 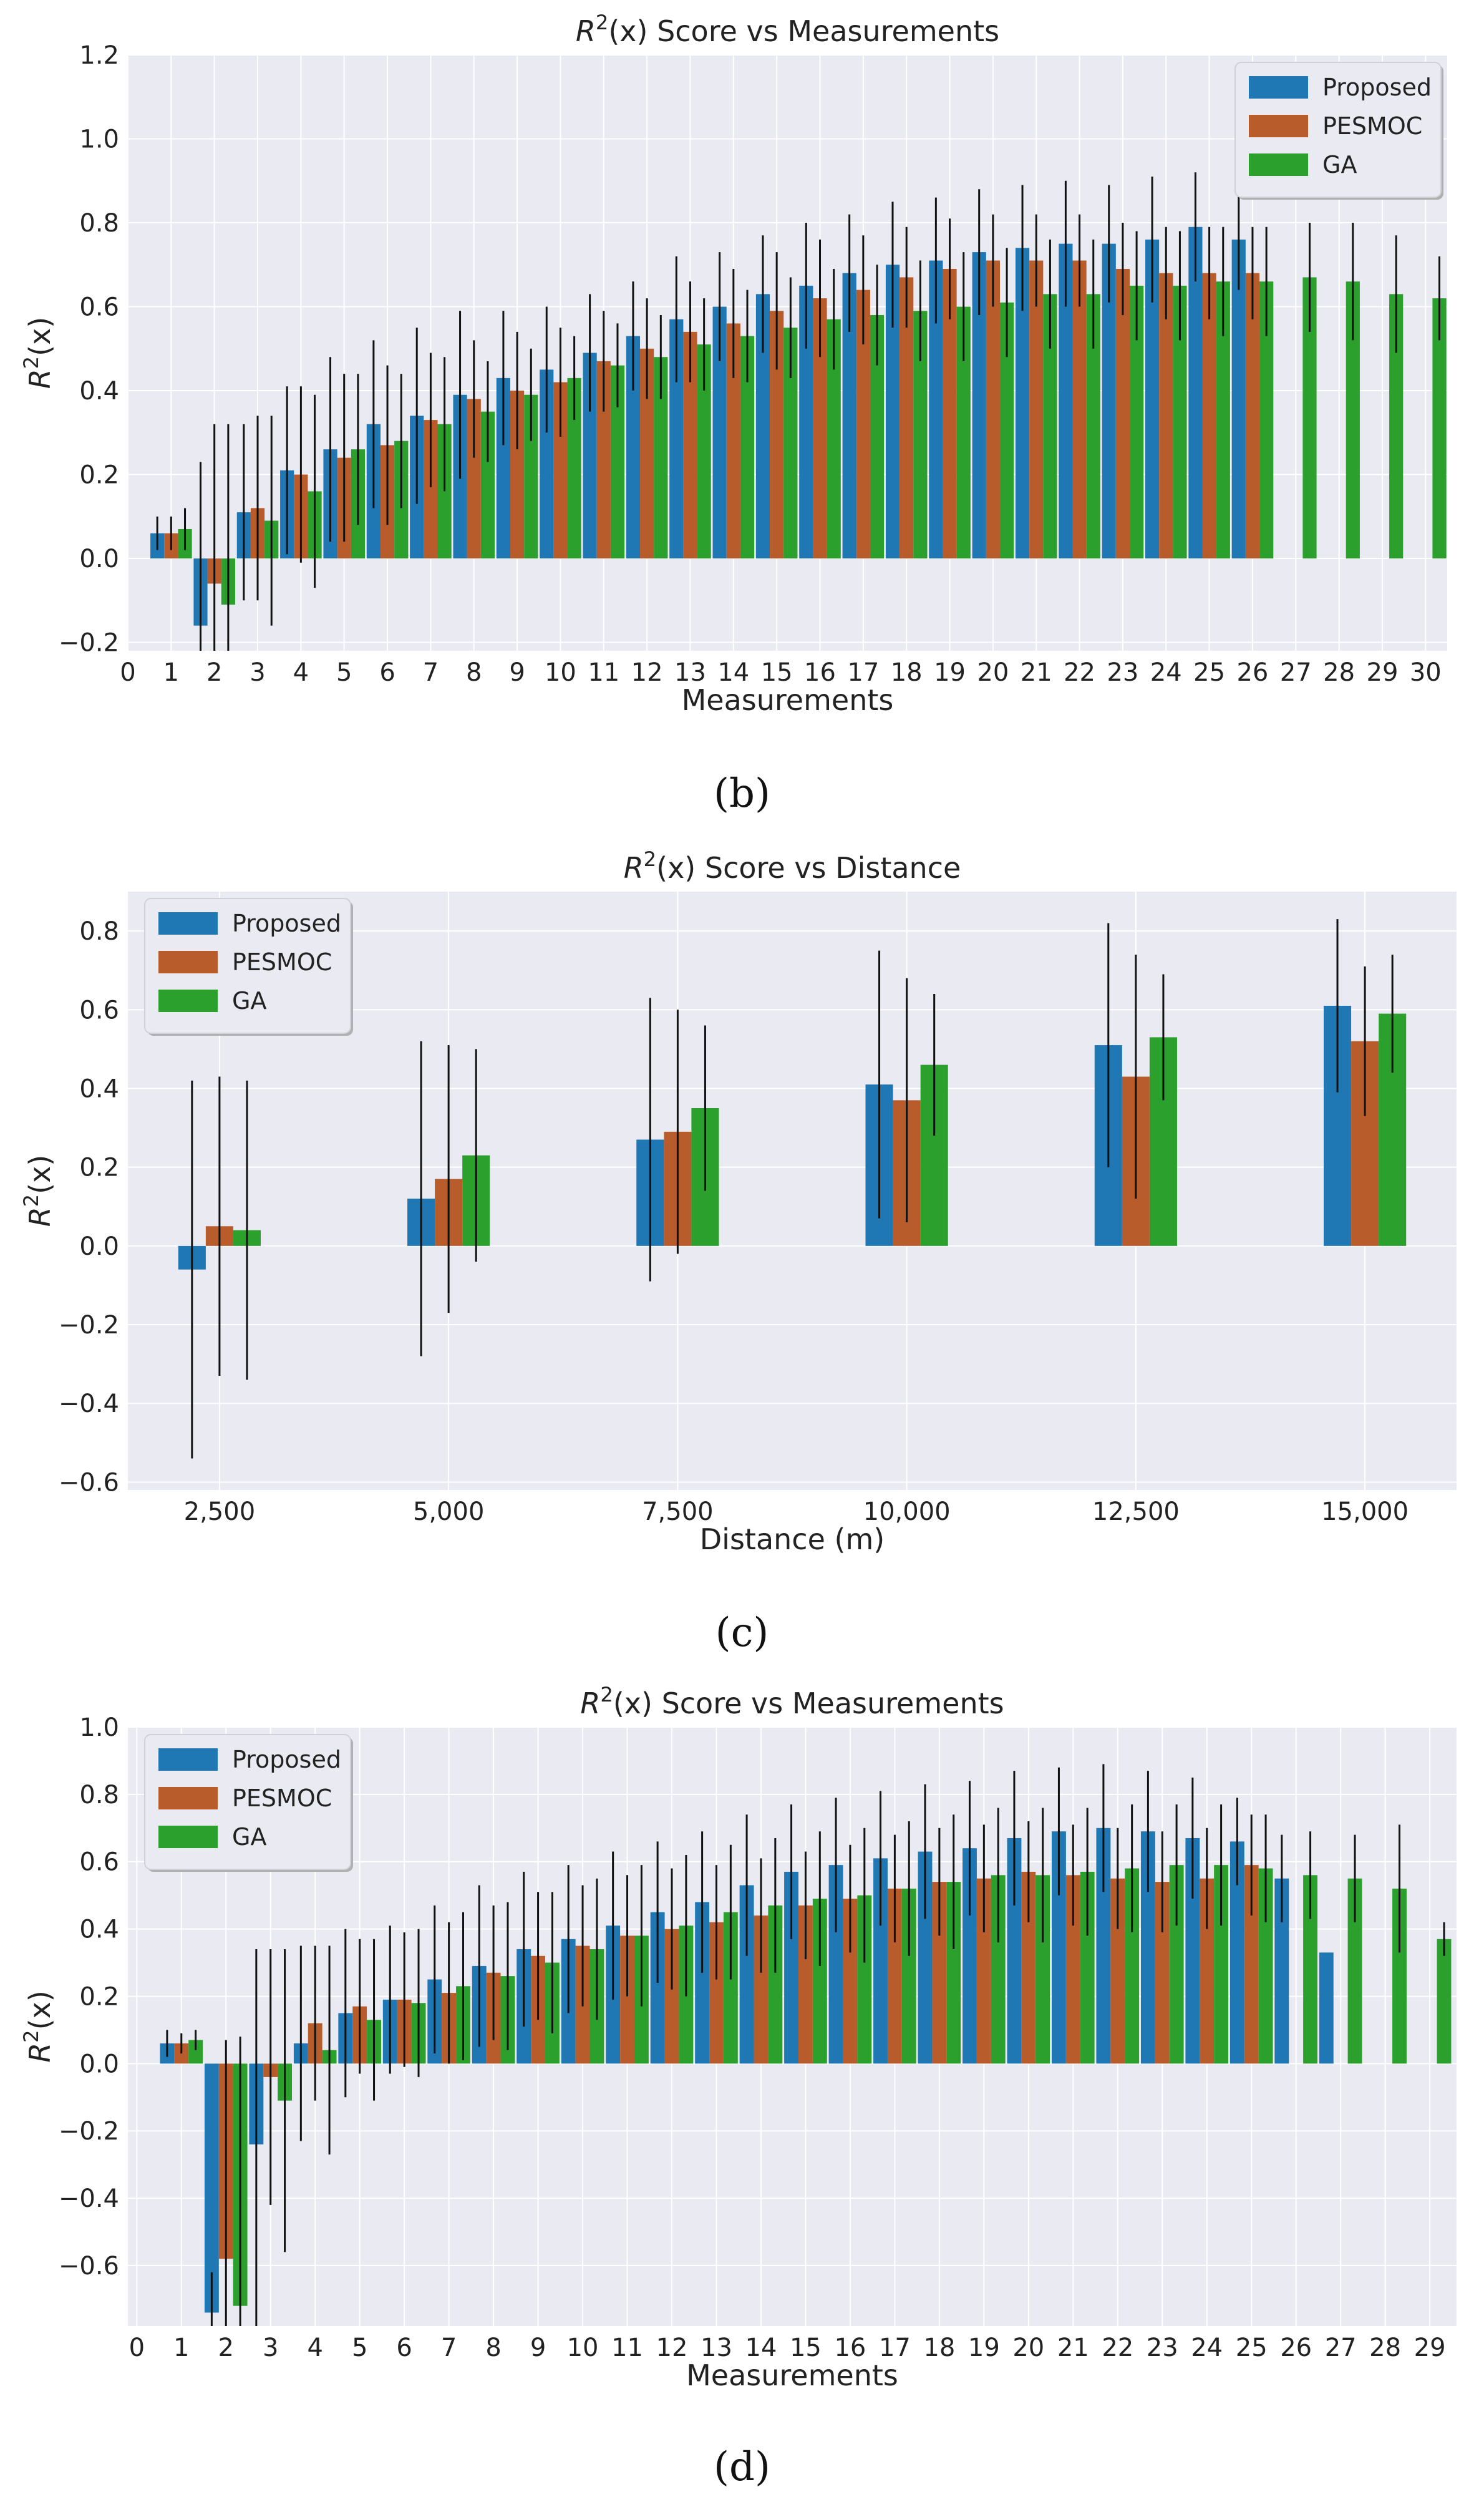 I want to click on x-axis-label: Measurements, so click(x=788, y=700).